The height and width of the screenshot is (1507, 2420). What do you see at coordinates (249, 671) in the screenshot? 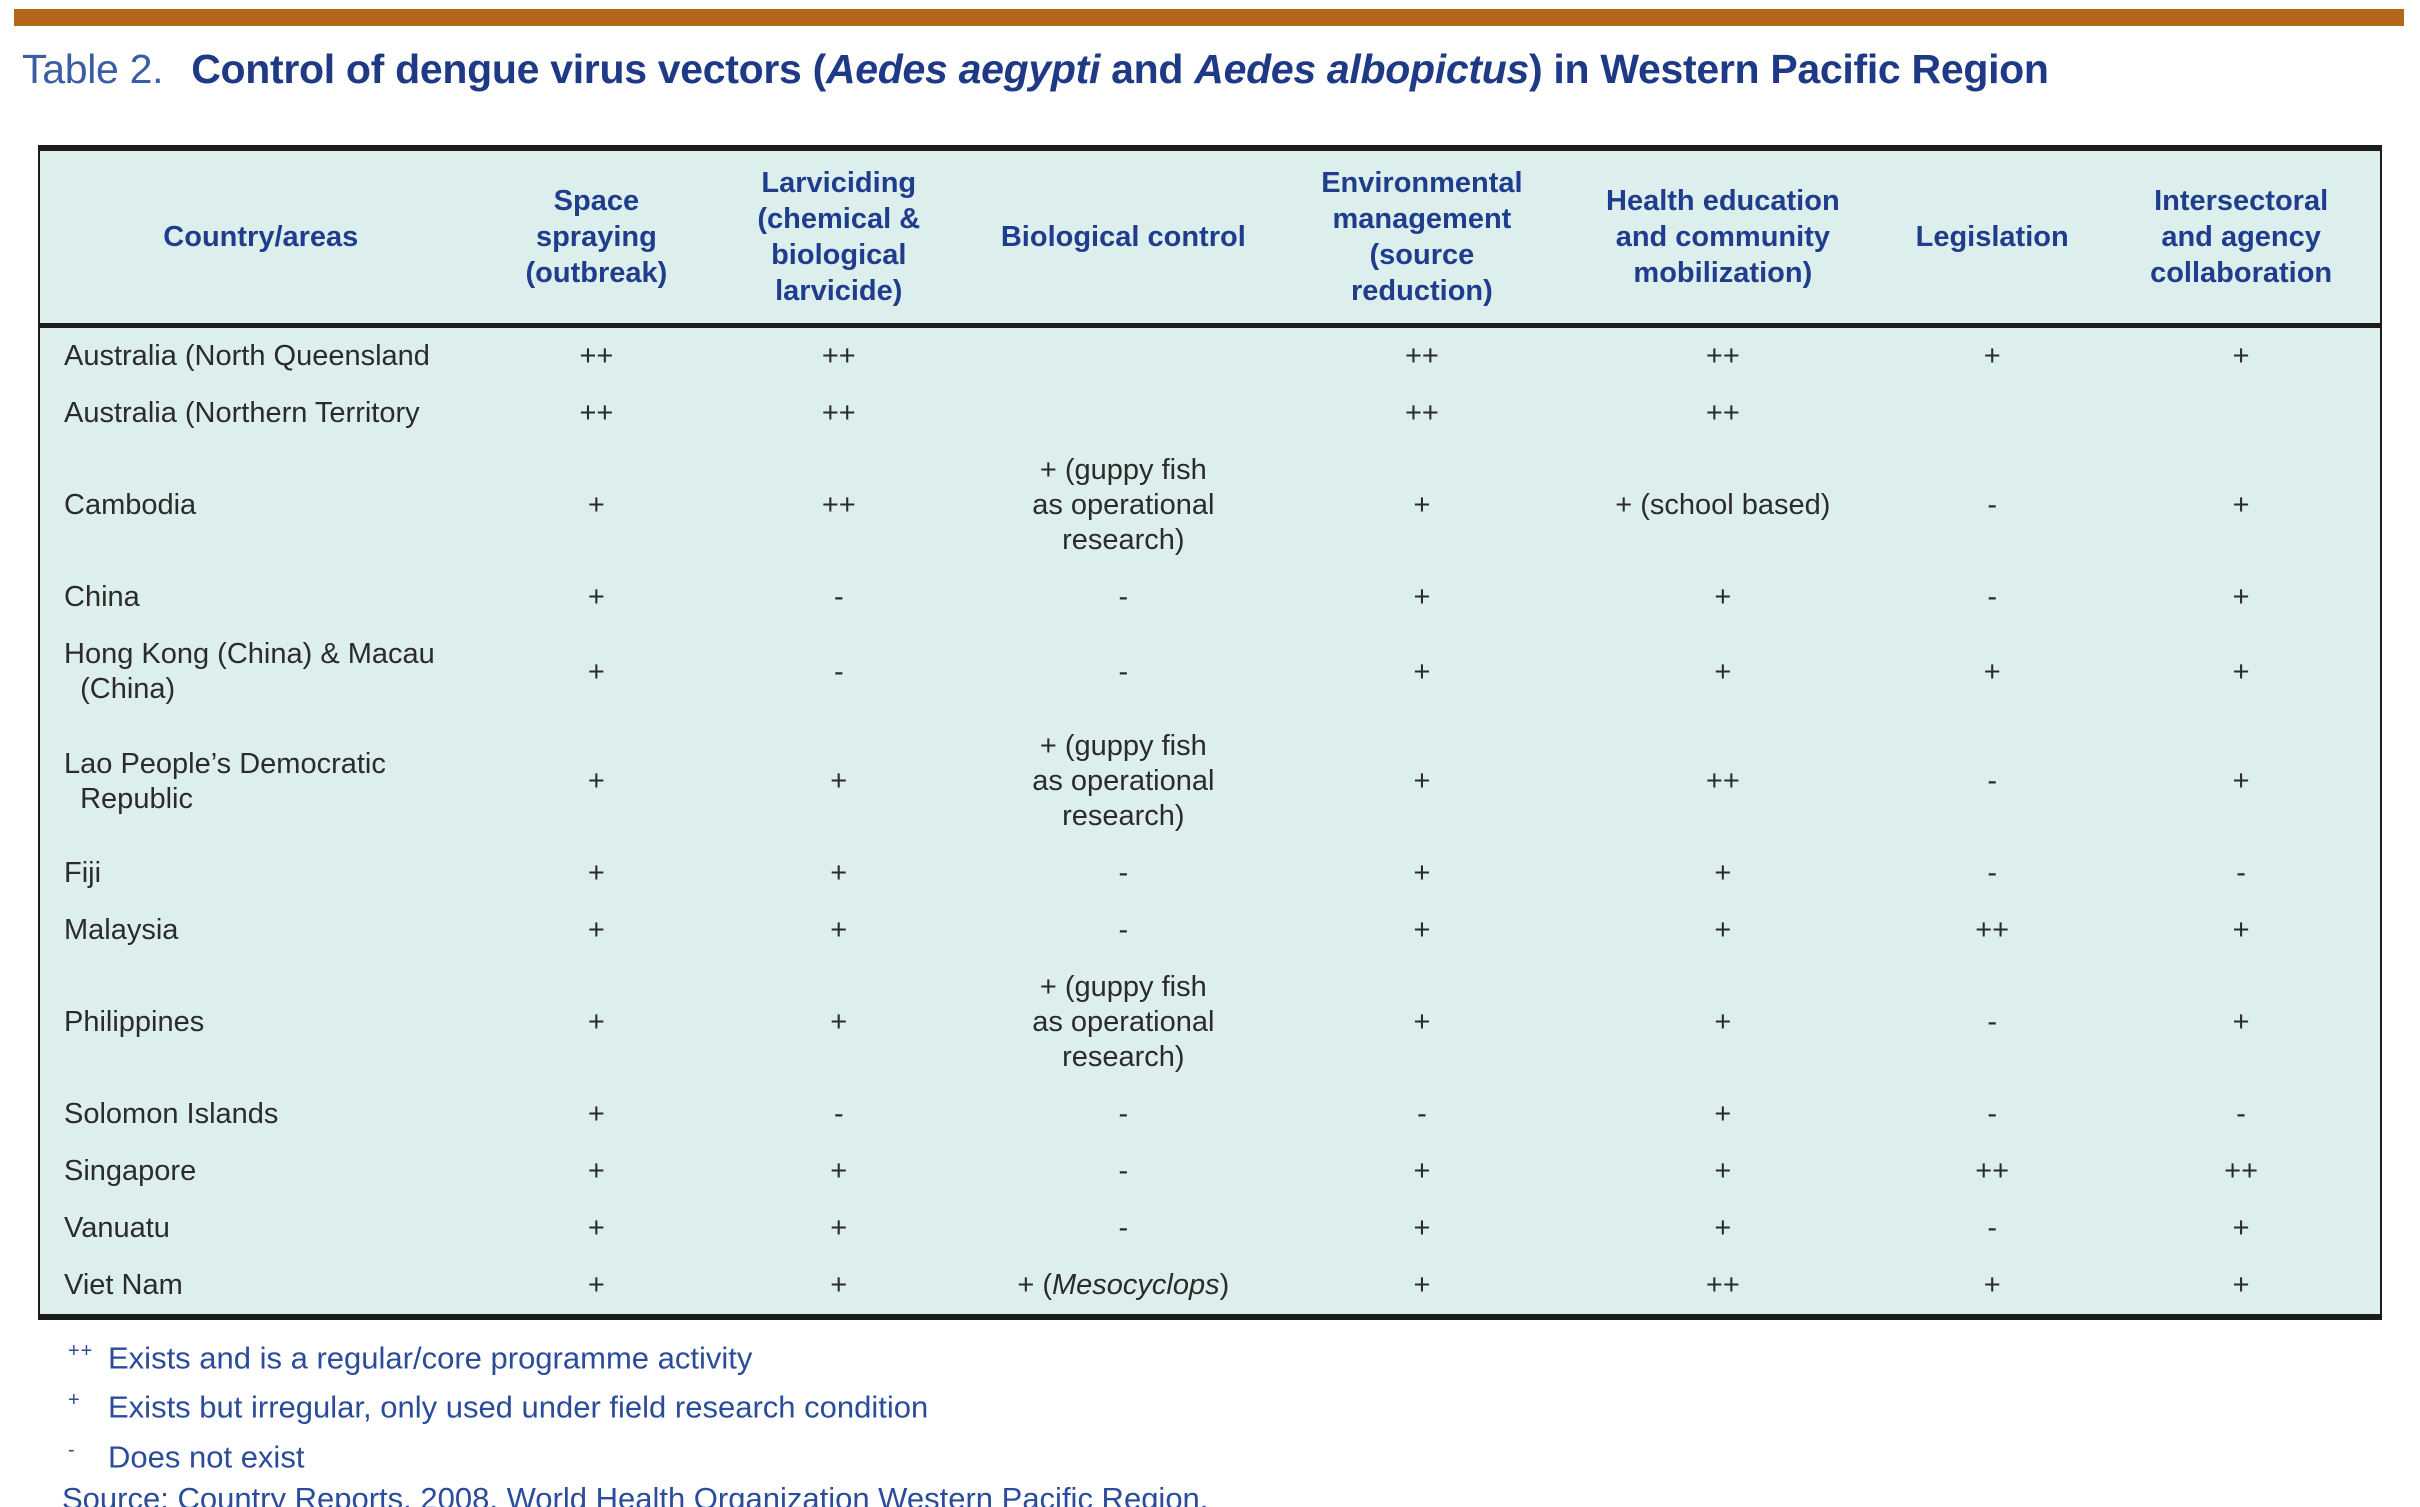
I see `country-cell: Hong Kong (China) & Macau (China)` at bounding box center [249, 671].